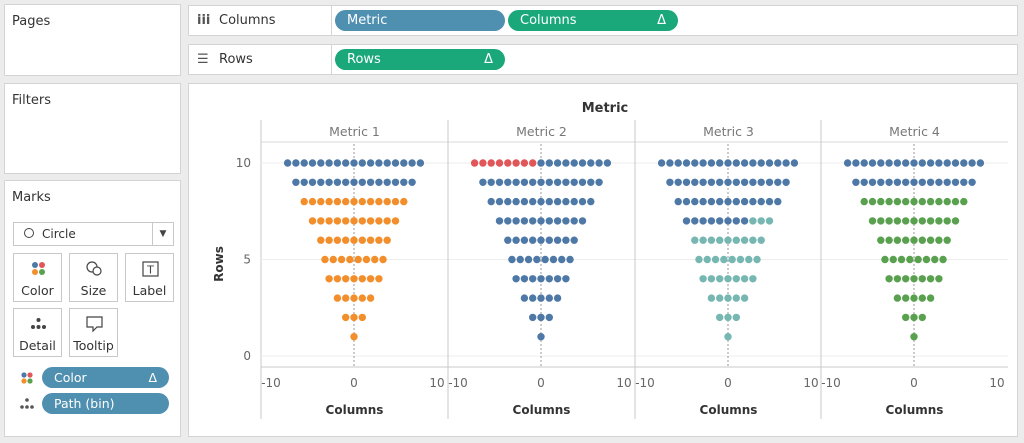 The height and width of the screenshot is (443, 1024). I want to click on metric-pill: Metric, so click(420, 20).